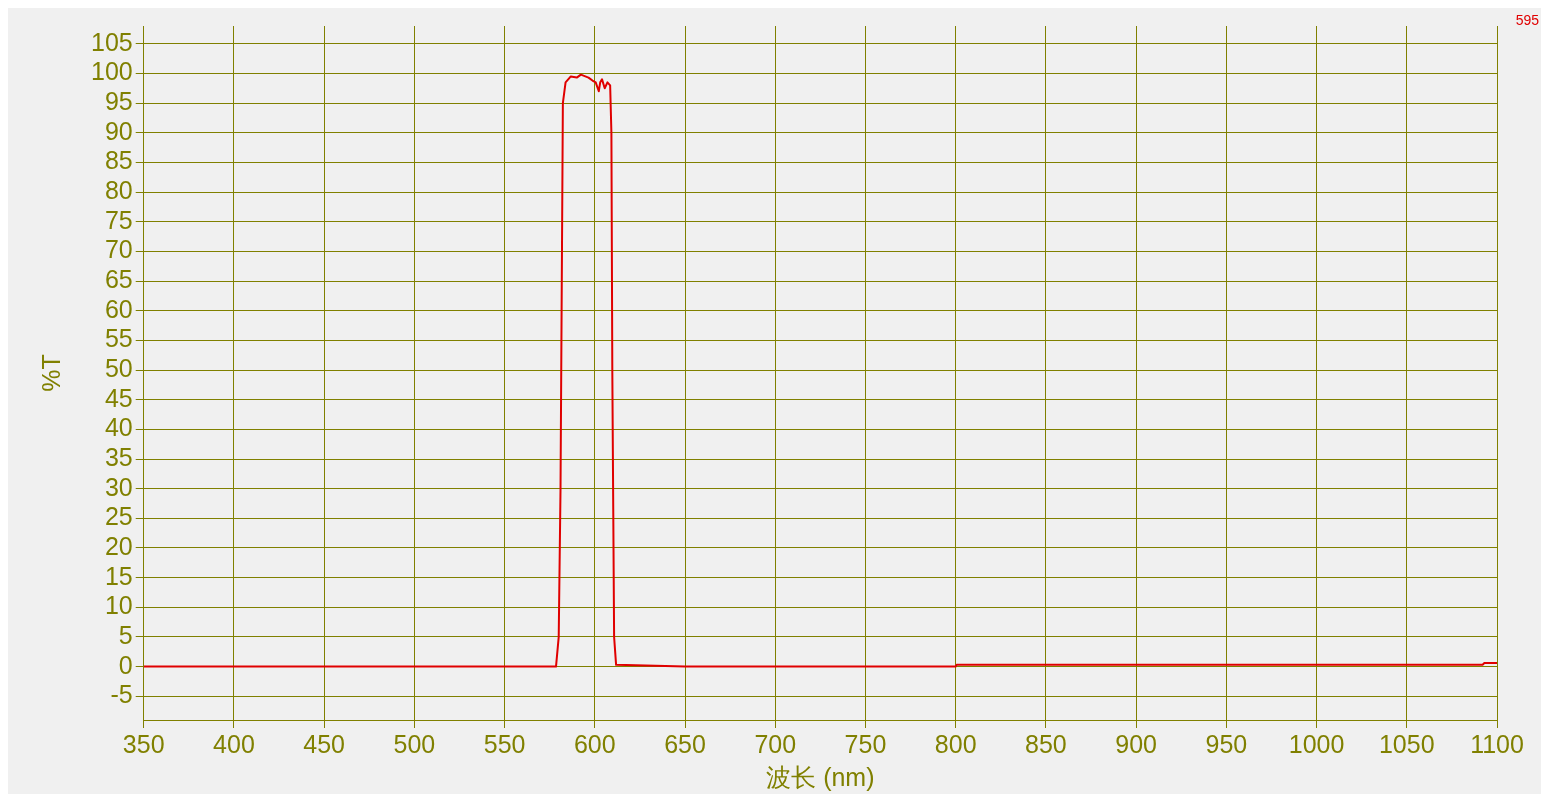 Image resolution: width=1549 pixels, height=802 pixels. What do you see at coordinates (1406, 743) in the screenshot?
I see `x-tick-label: 1050` at bounding box center [1406, 743].